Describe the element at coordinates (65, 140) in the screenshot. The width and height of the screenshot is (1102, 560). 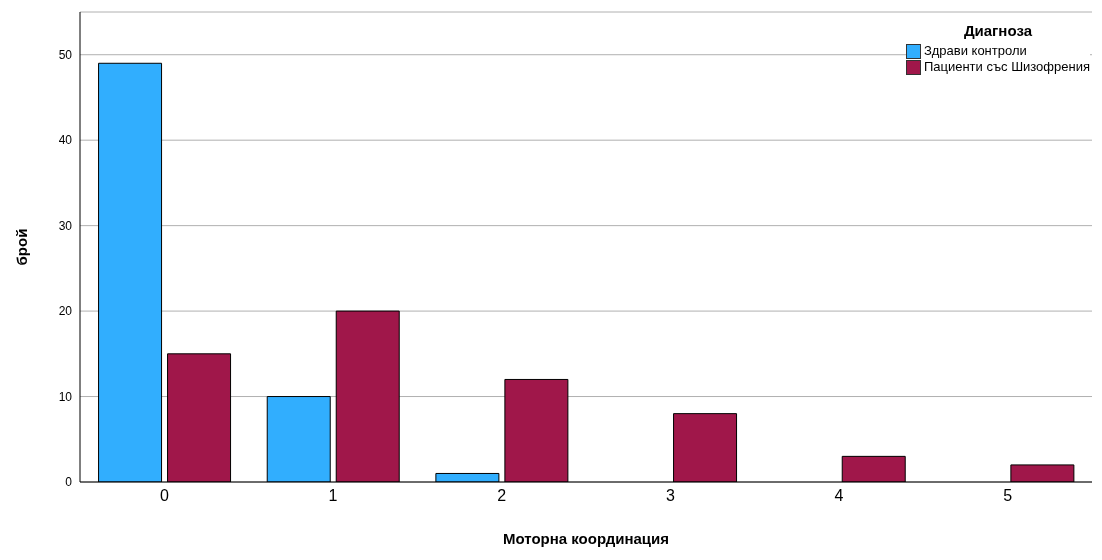
I see `y-tick-label: 40` at that location.